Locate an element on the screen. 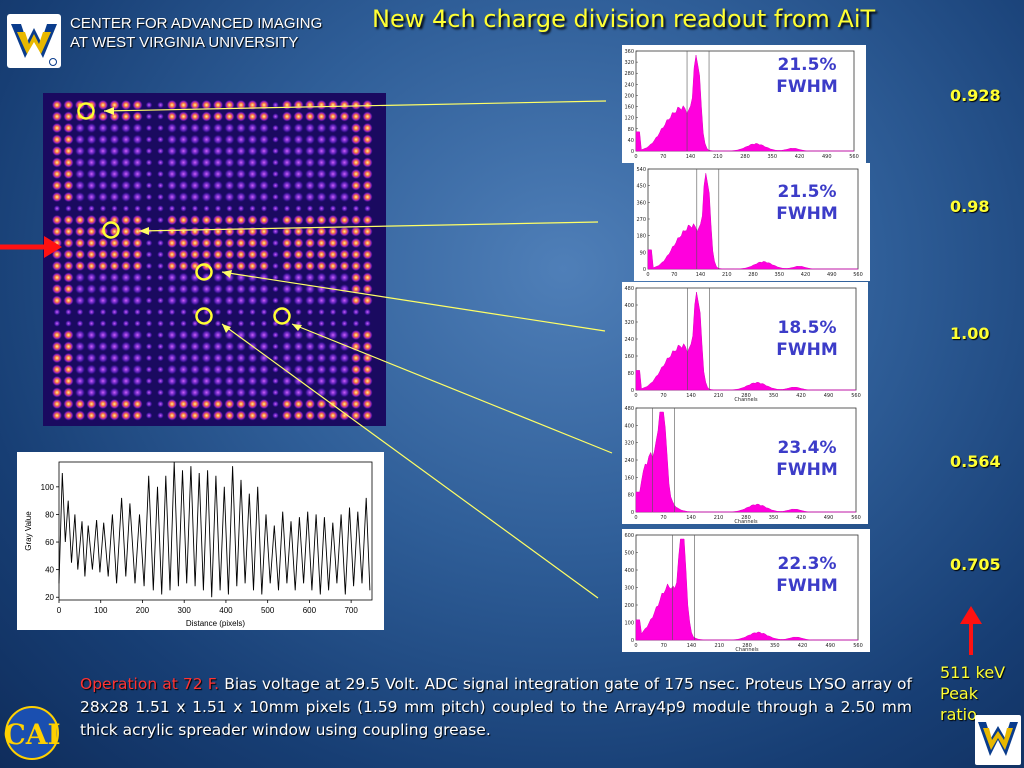  y-tick-label: 60 is located at coordinates (49, 542).